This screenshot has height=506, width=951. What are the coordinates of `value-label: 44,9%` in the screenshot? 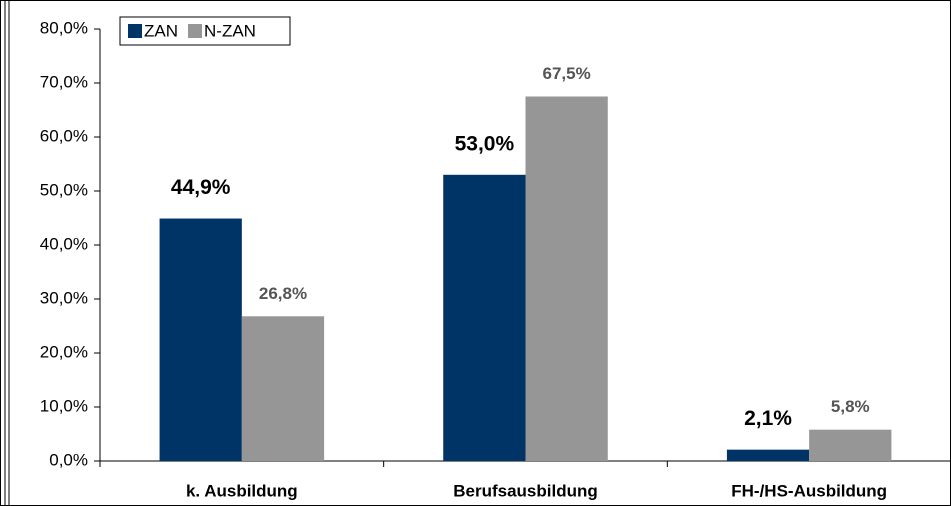 It's located at (201, 187).